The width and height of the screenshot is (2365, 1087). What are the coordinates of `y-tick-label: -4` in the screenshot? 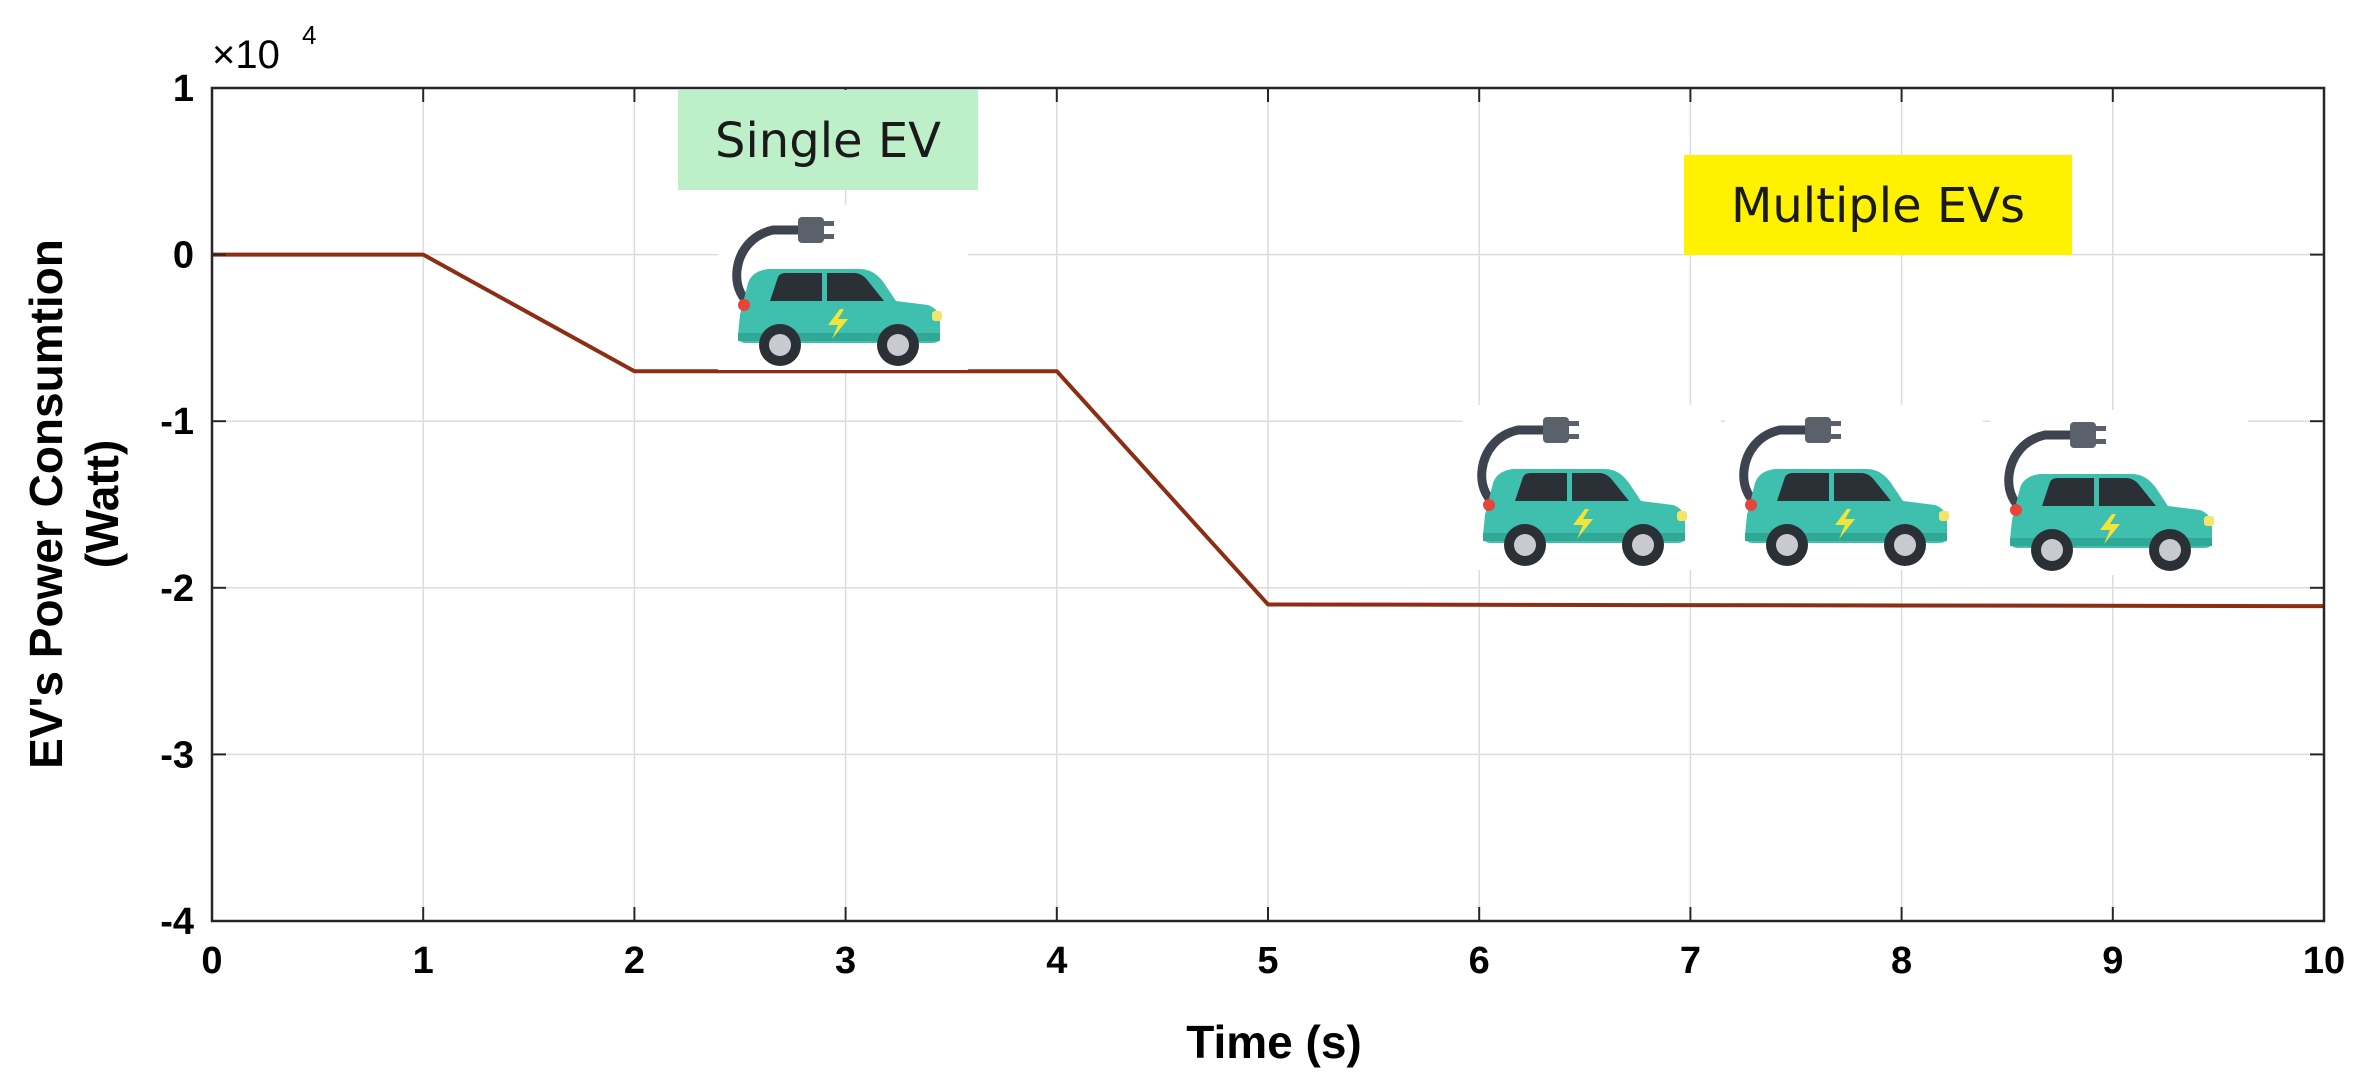 It's located at (177, 922).